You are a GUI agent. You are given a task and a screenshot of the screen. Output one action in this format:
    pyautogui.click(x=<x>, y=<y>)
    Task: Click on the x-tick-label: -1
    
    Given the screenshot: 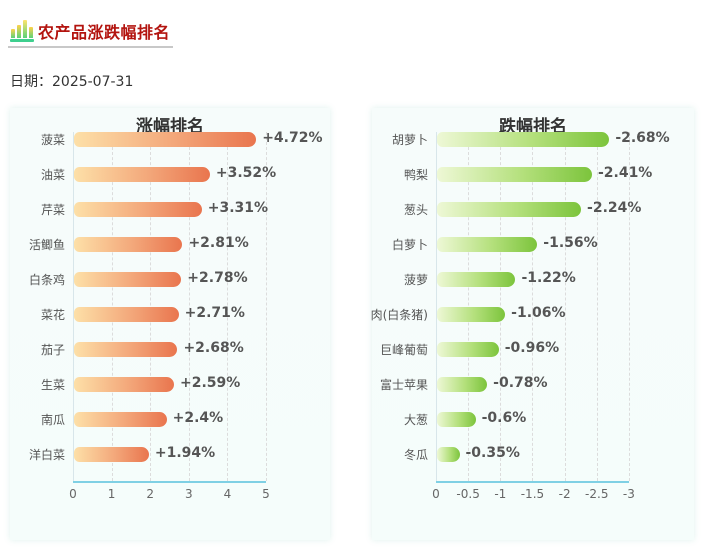 What is the action you would take?
    pyautogui.click(x=500, y=494)
    